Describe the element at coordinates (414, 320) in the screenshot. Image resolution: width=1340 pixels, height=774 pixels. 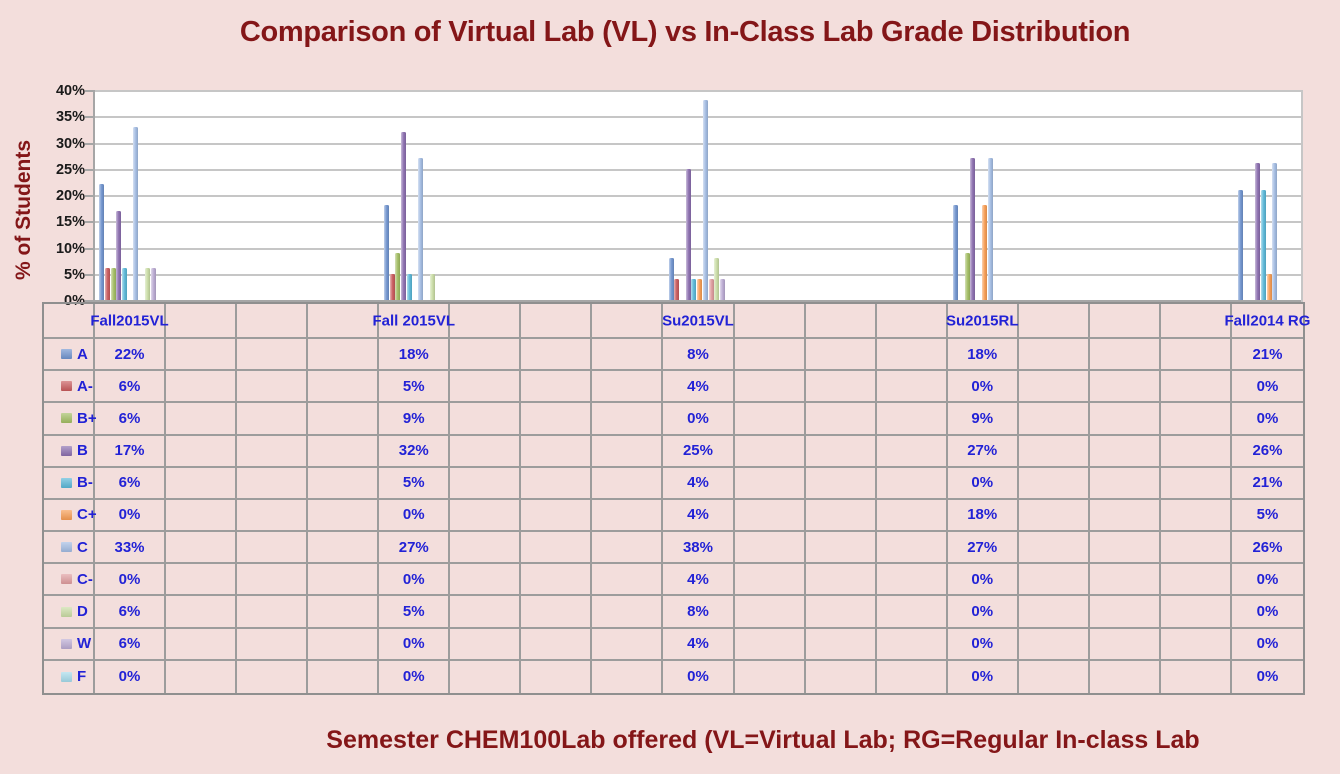
I see `category-label: Fall 2015VL` at that location.